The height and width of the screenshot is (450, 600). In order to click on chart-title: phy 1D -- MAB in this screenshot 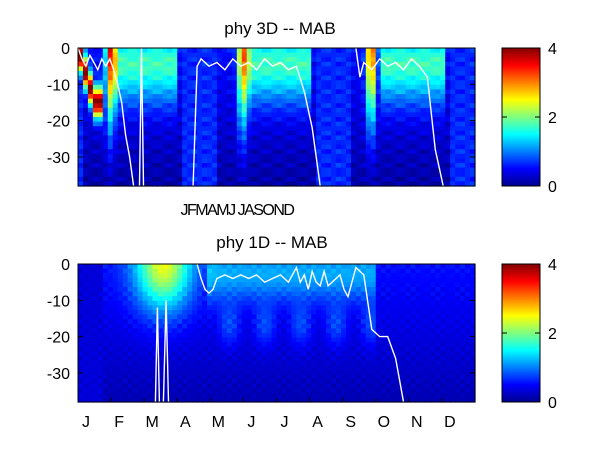, I will do `click(271, 242)`.